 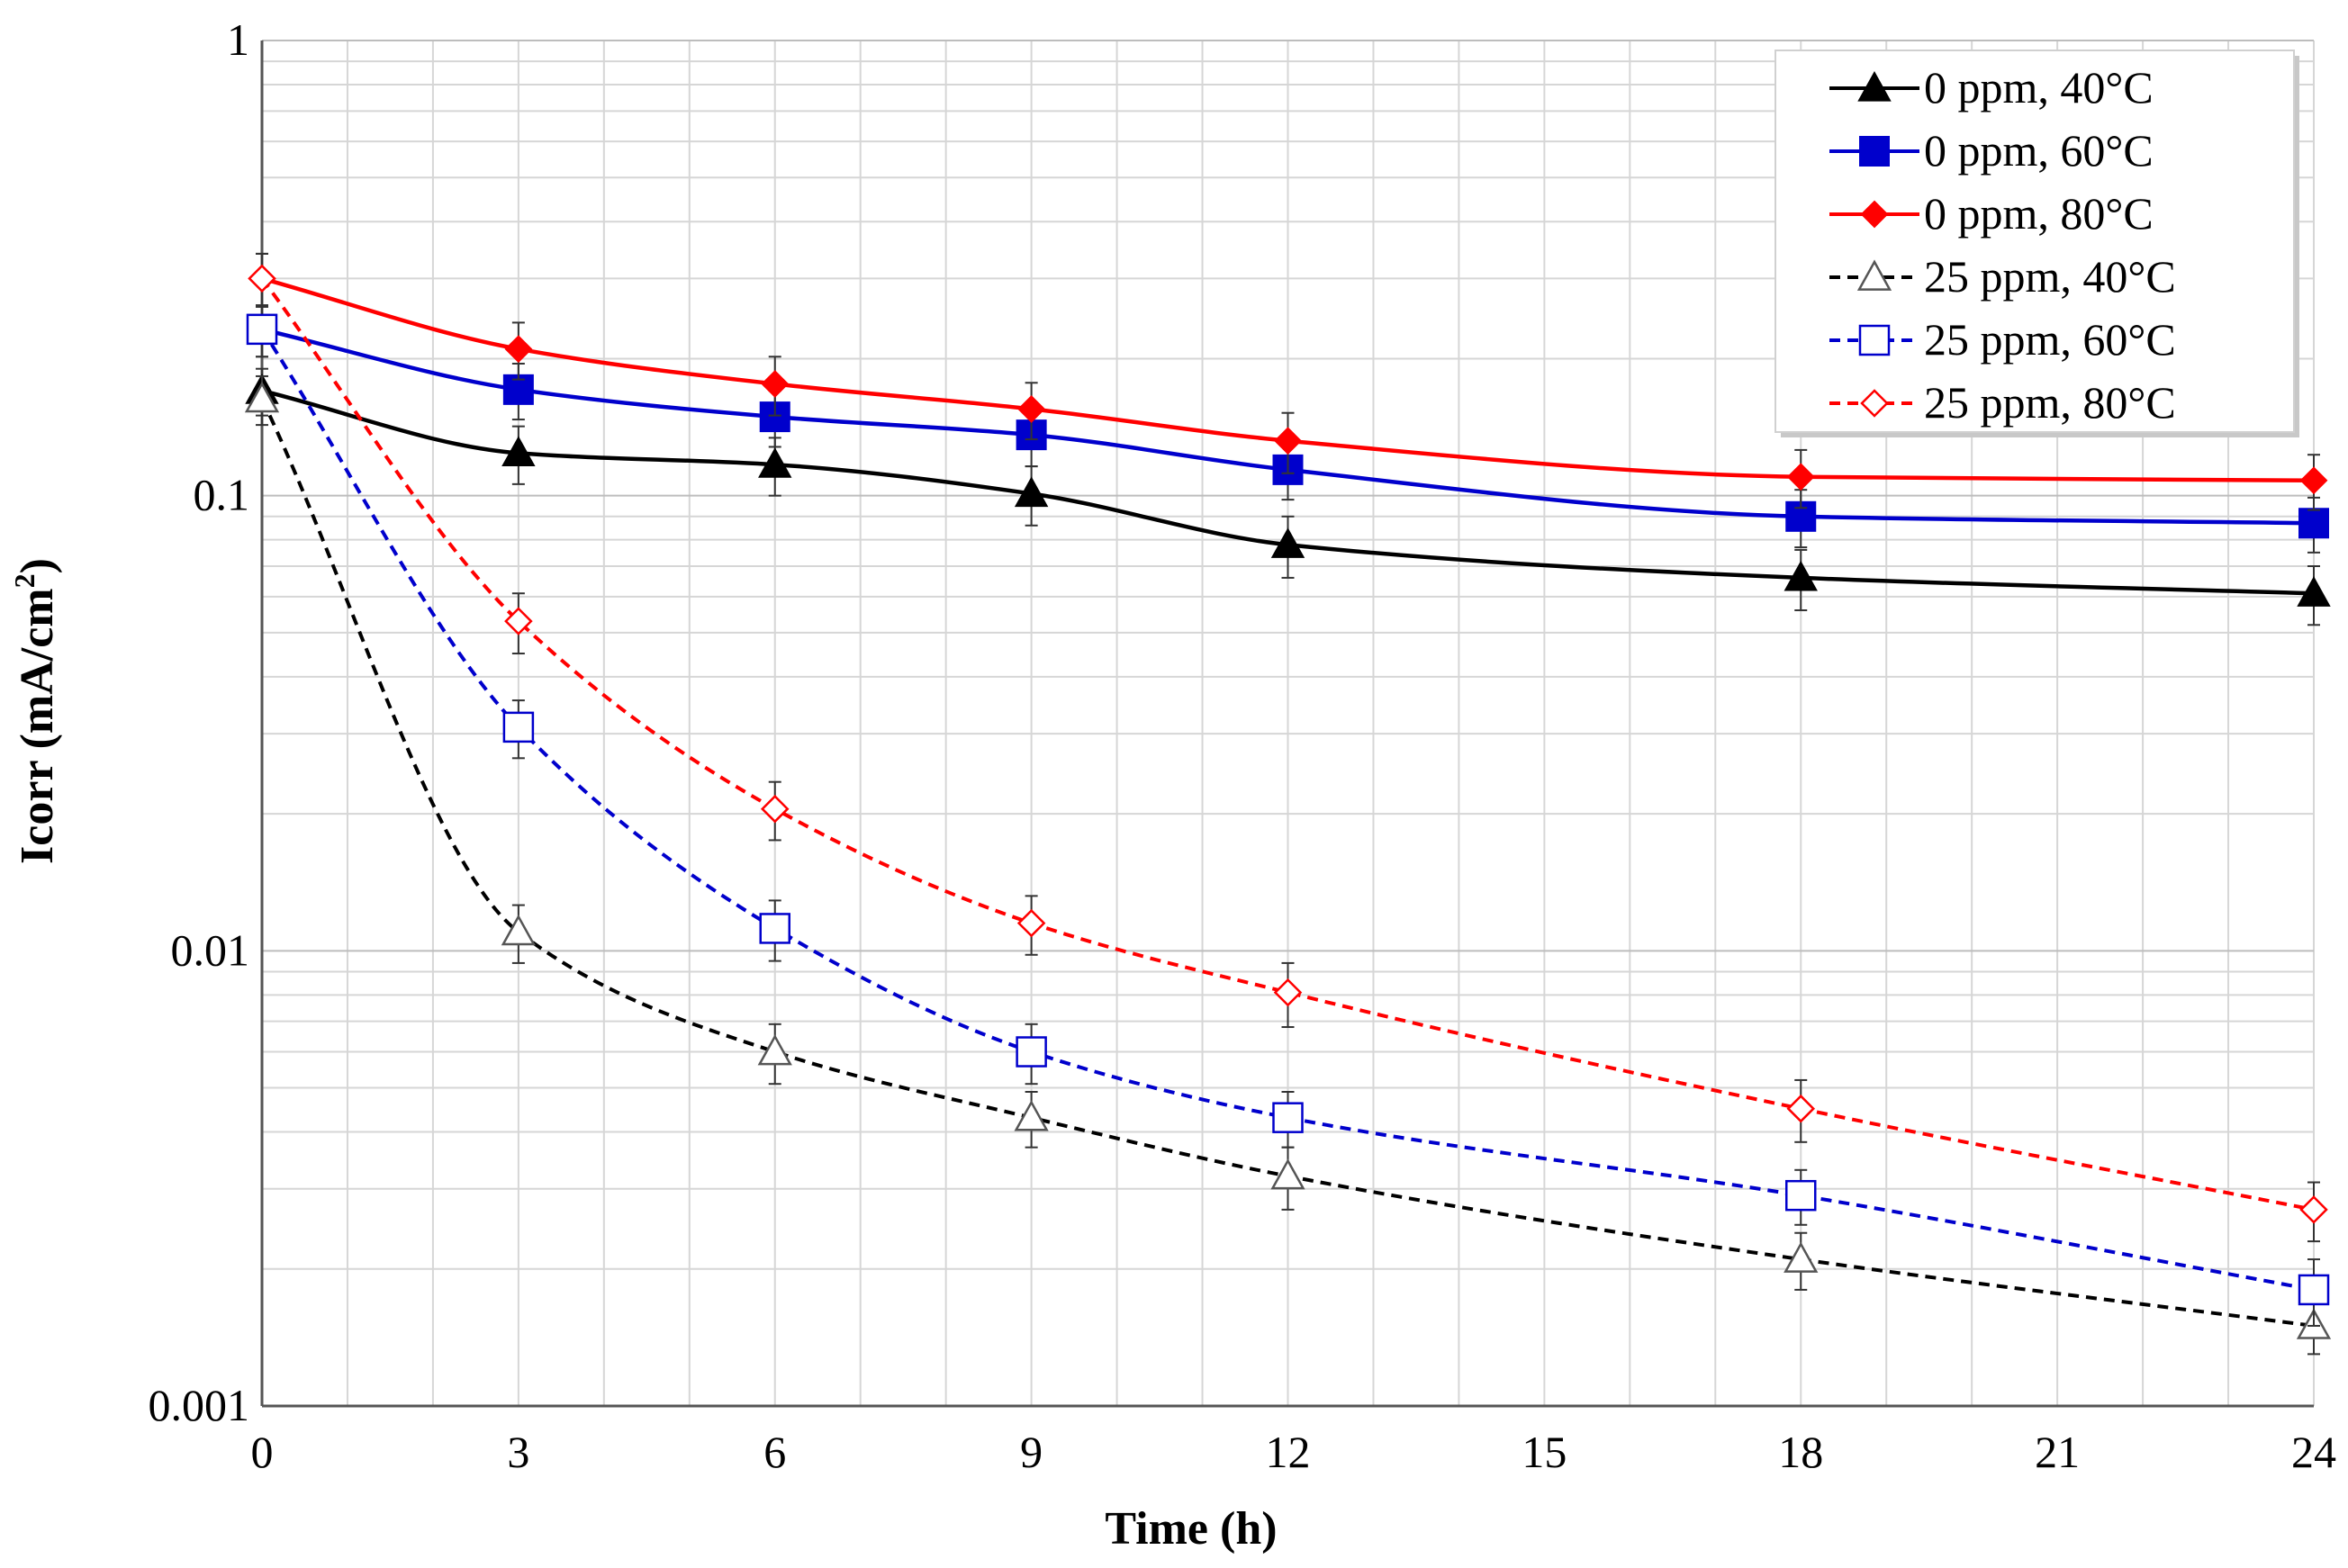 I want to click on y-tick-label: 0.1, so click(x=222, y=495).